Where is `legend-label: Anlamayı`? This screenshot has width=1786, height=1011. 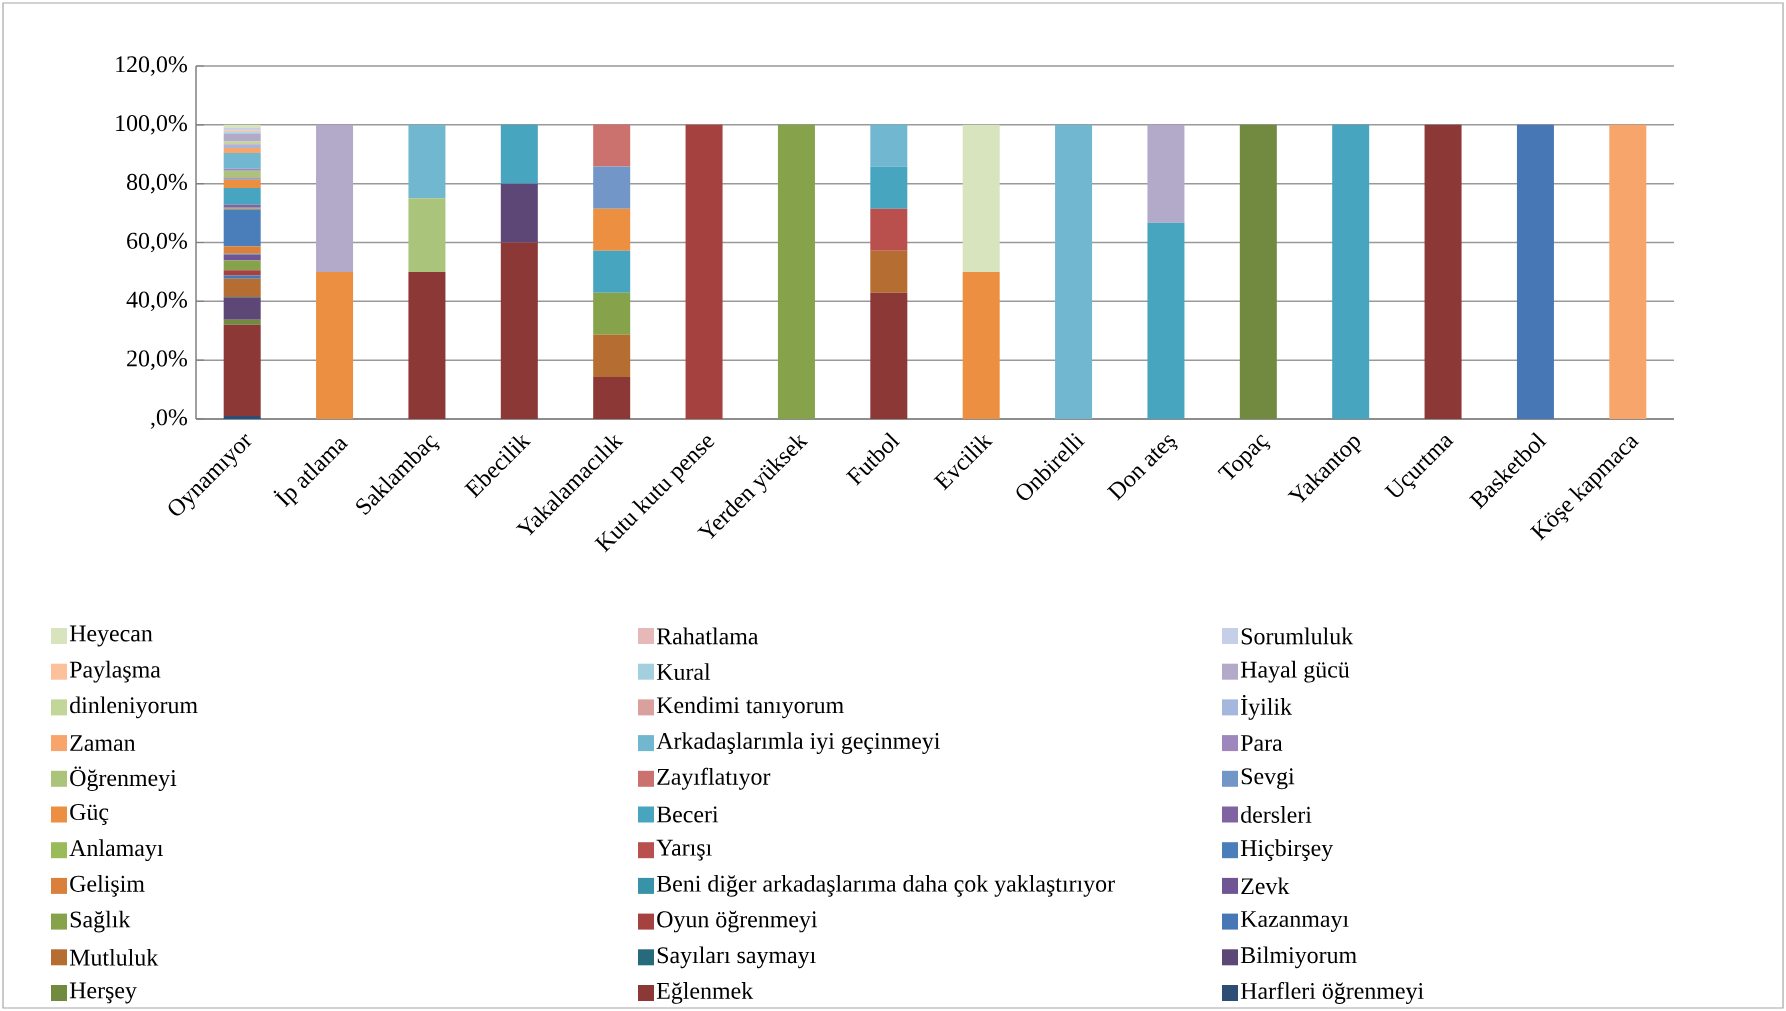 legend-label: Anlamayı is located at coordinates (116, 850).